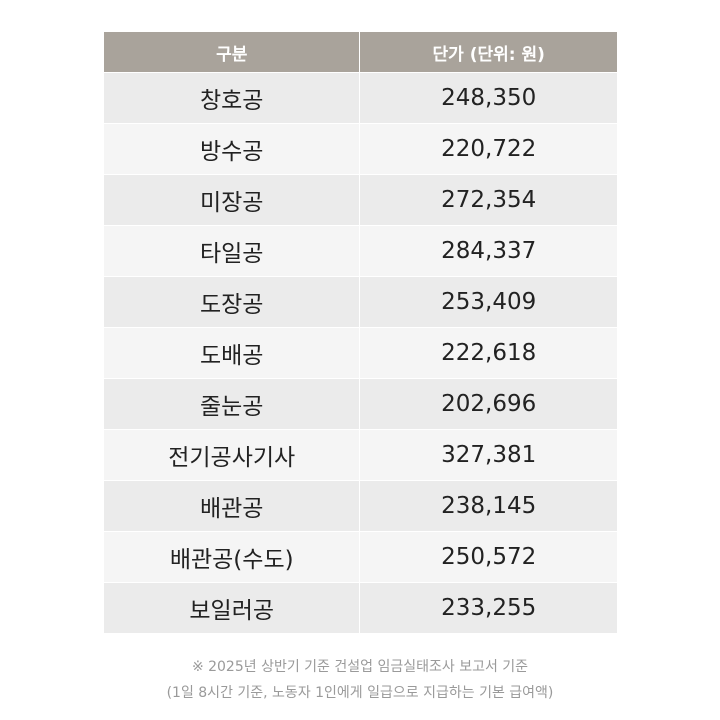 The width and height of the screenshot is (720, 720). Describe the element at coordinates (360, 667) in the screenshot. I see `source-note: ※ 2025년 상반기 기준 건설업 임금실태조사 보고서 기준` at that location.